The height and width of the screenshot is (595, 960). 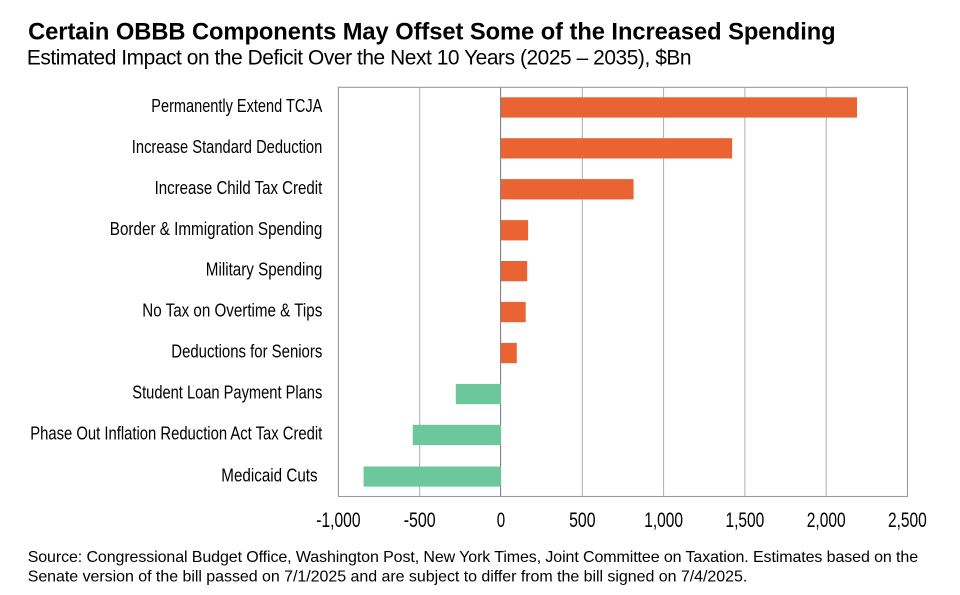 What do you see at coordinates (269, 476) in the screenshot?
I see `svg-text: Medicaid Cuts` at bounding box center [269, 476].